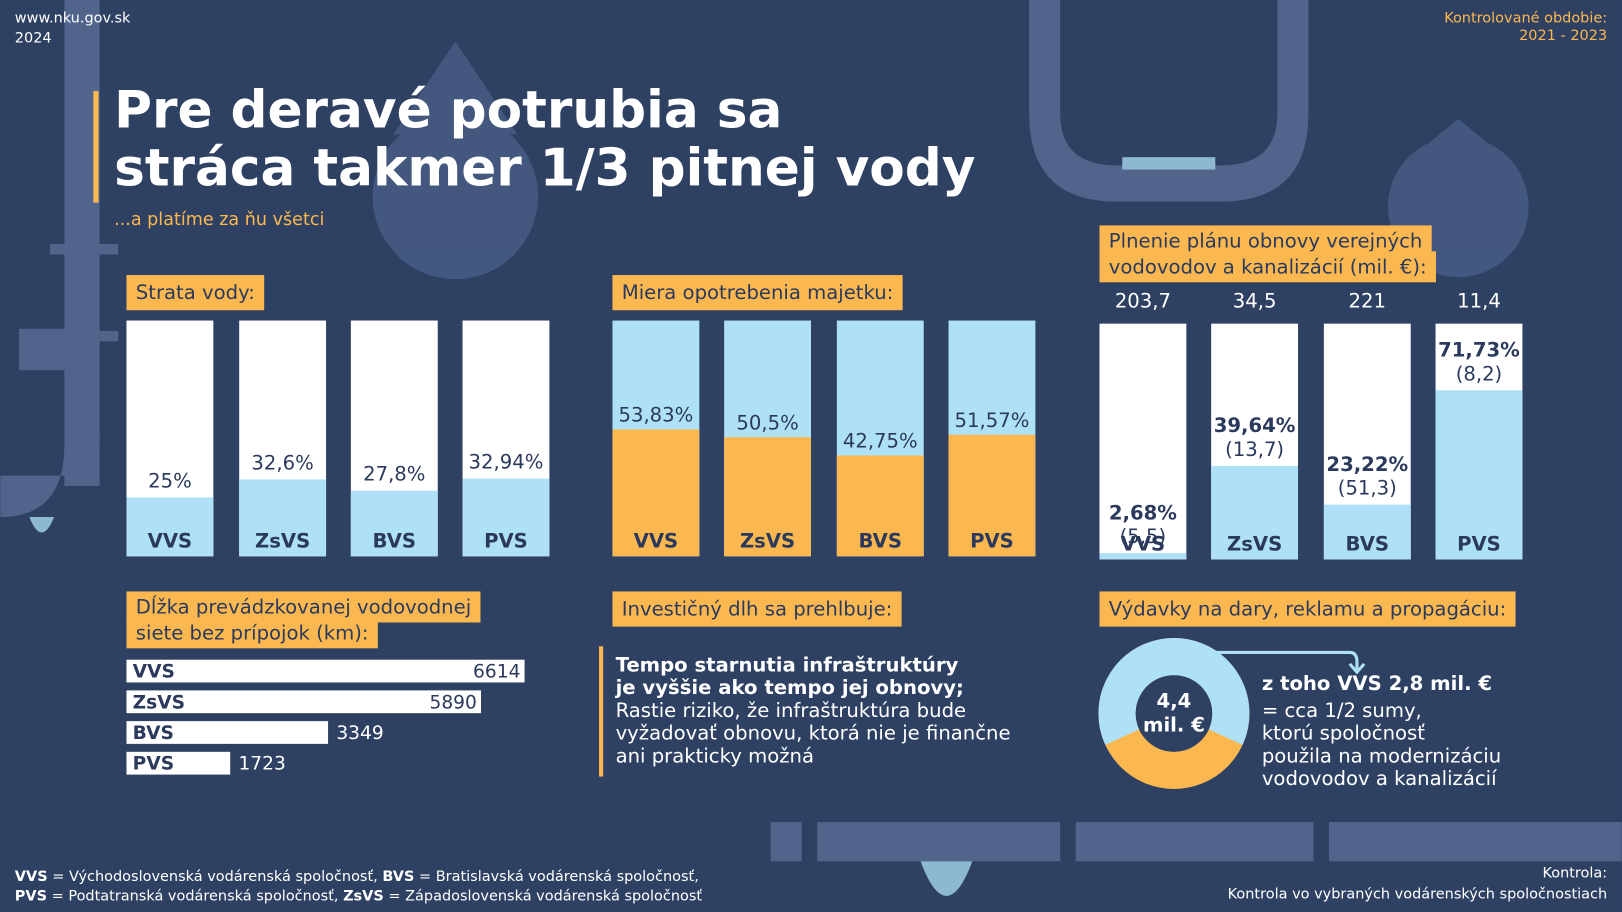  I want to click on abbreviation: VVS, so click(31, 877).